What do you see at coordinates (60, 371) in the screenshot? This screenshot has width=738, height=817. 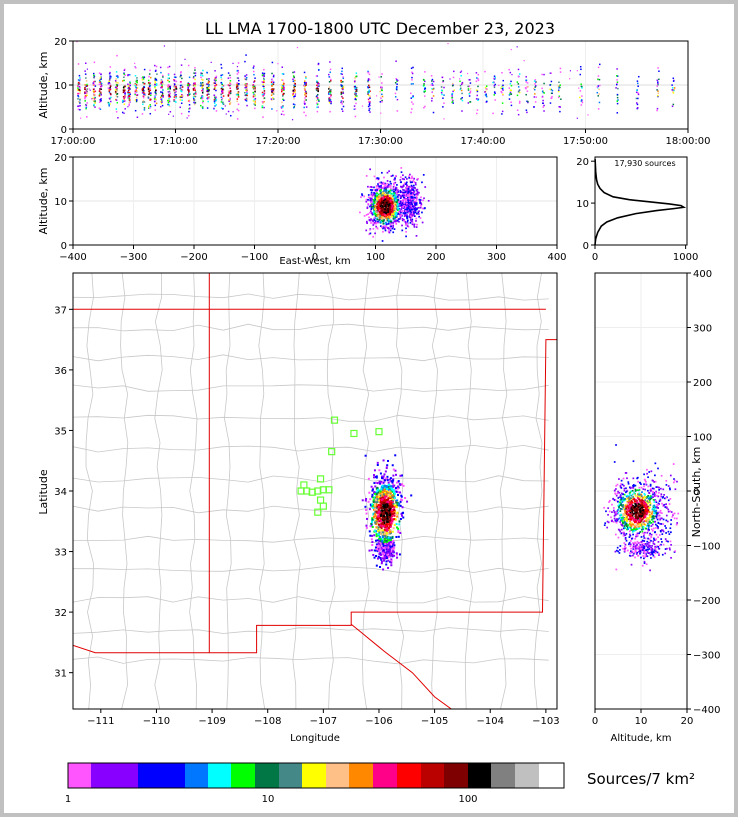 I see `latitude-tick-label: 36` at bounding box center [60, 371].